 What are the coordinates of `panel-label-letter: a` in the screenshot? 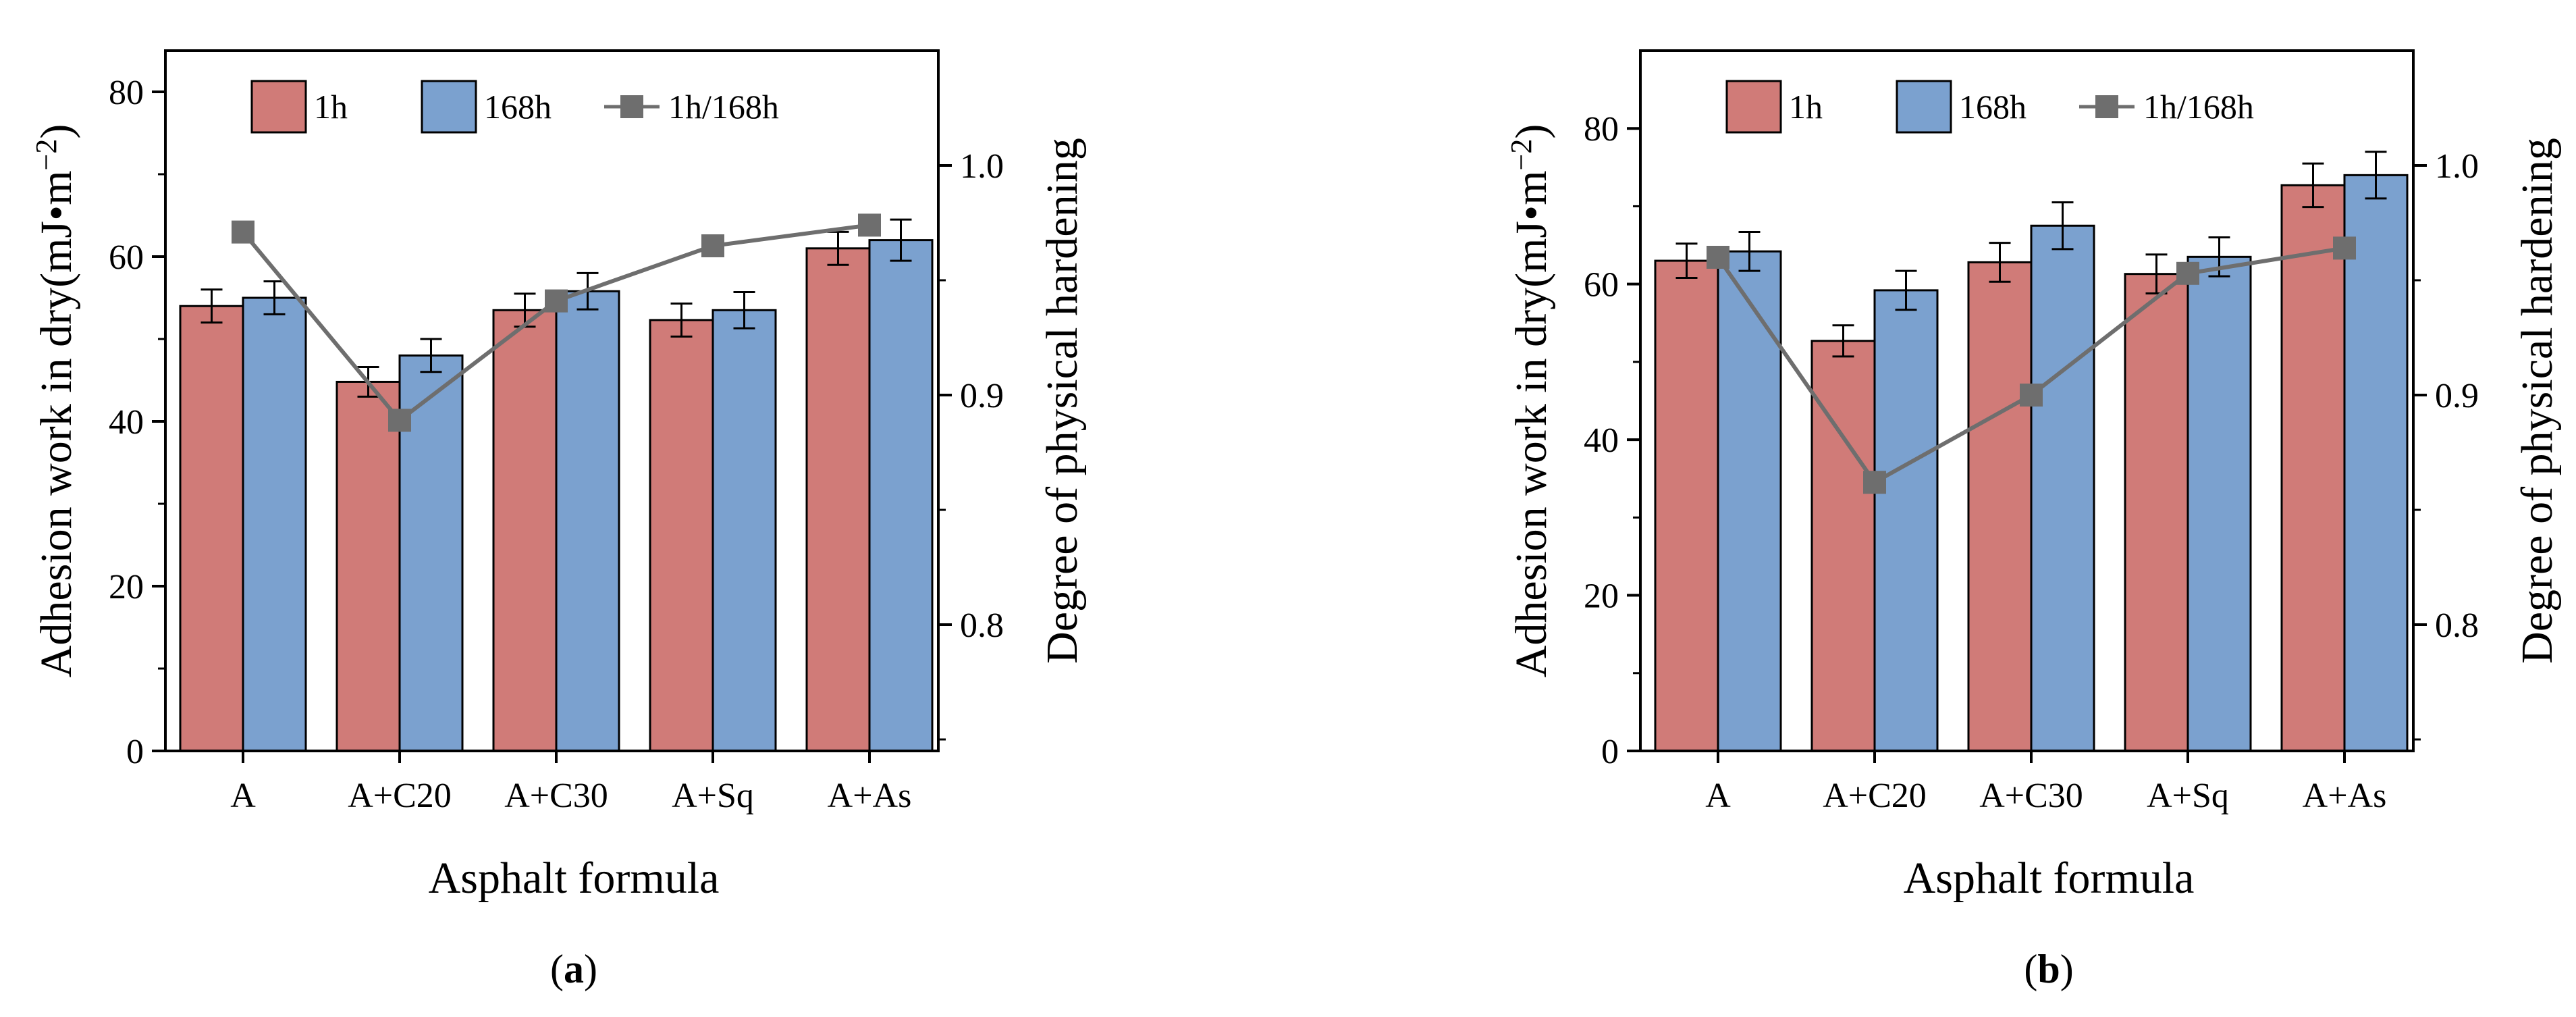 It's located at (574, 969).